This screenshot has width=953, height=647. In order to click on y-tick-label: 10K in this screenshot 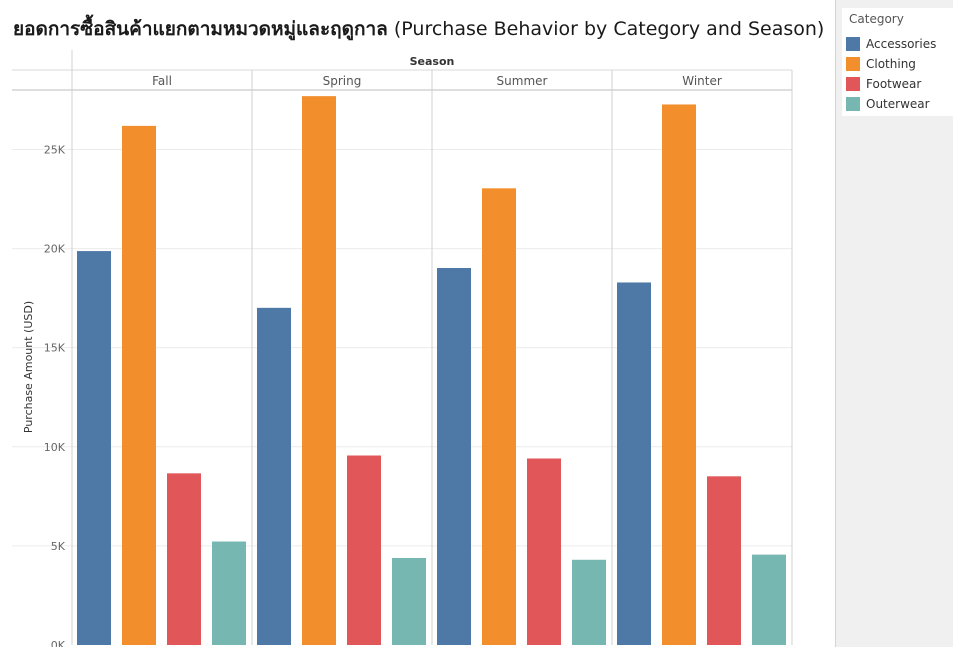, I will do `click(55, 447)`.